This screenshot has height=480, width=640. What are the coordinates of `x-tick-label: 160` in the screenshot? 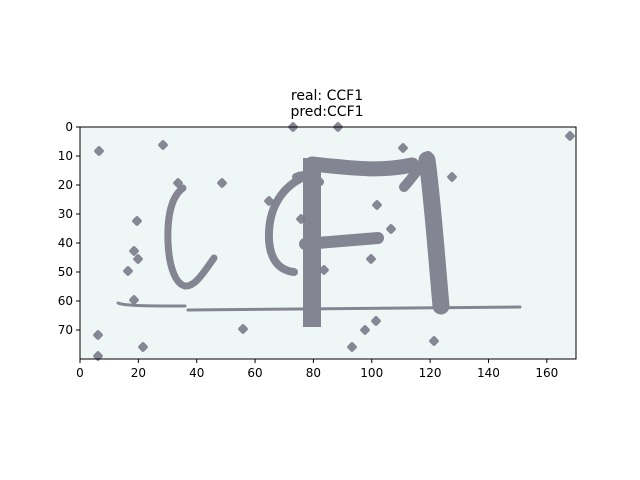 It's located at (546, 373).